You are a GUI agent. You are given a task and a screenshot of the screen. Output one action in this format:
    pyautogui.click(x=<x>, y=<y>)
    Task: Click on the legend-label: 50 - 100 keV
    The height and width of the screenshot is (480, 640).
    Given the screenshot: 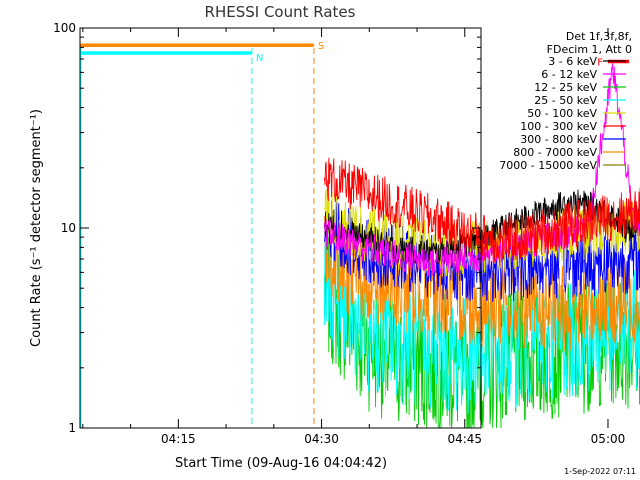 What is the action you would take?
    pyautogui.click(x=562, y=113)
    